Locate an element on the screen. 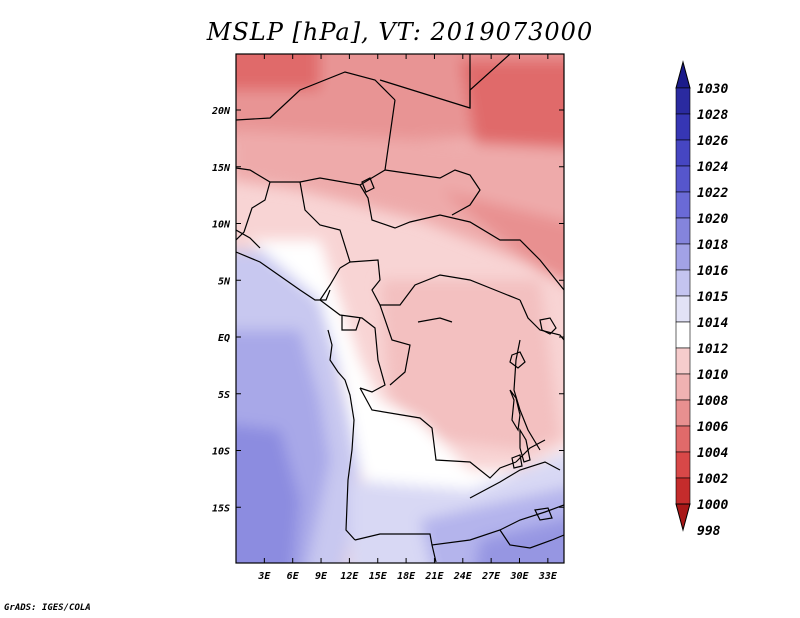  colorbar-label: 1010 is located at coordinates (712, 375).